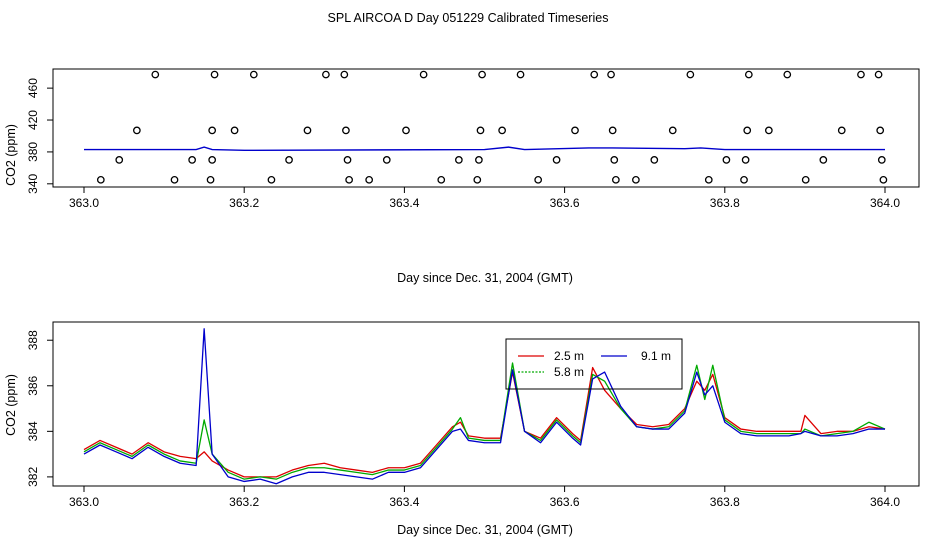 This screenshot has width=936, height=540. I want to click on legend: 2.5 m 9.1 m 5.8 m, so click(594, 364).